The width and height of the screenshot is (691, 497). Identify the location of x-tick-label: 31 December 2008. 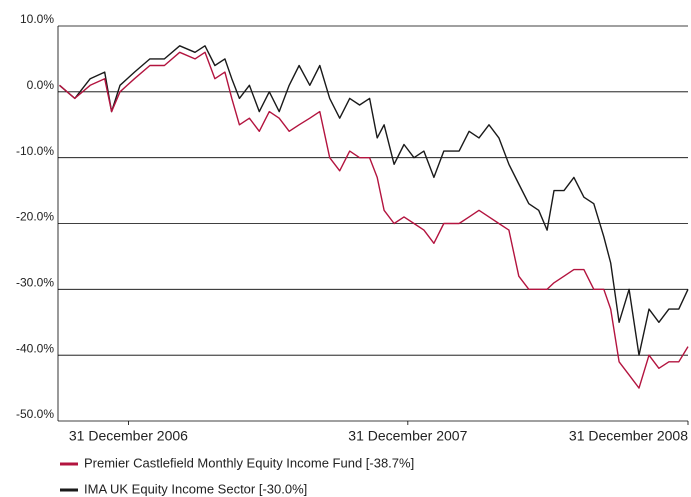
(628, 436).